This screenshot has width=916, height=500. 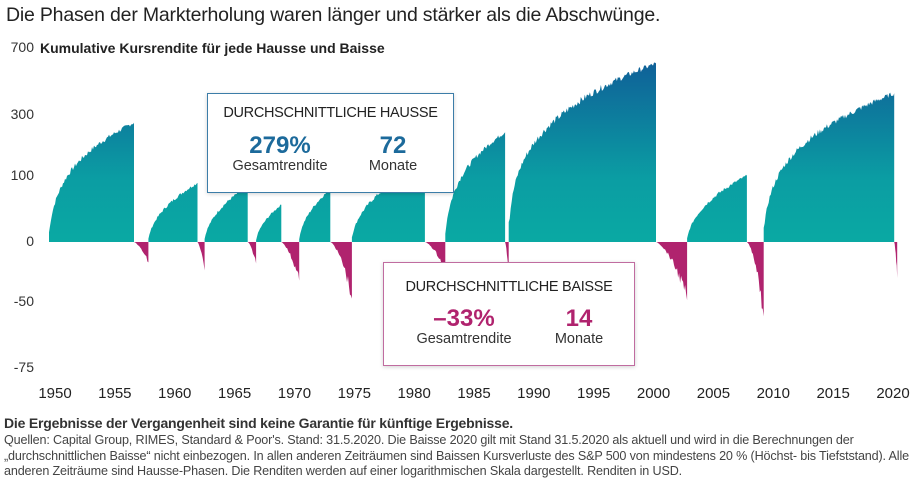 What do you see at coordinates (280, 145) in the screenshot?
I see `bull-return-value: 279%` at bounding box center [280, 145].